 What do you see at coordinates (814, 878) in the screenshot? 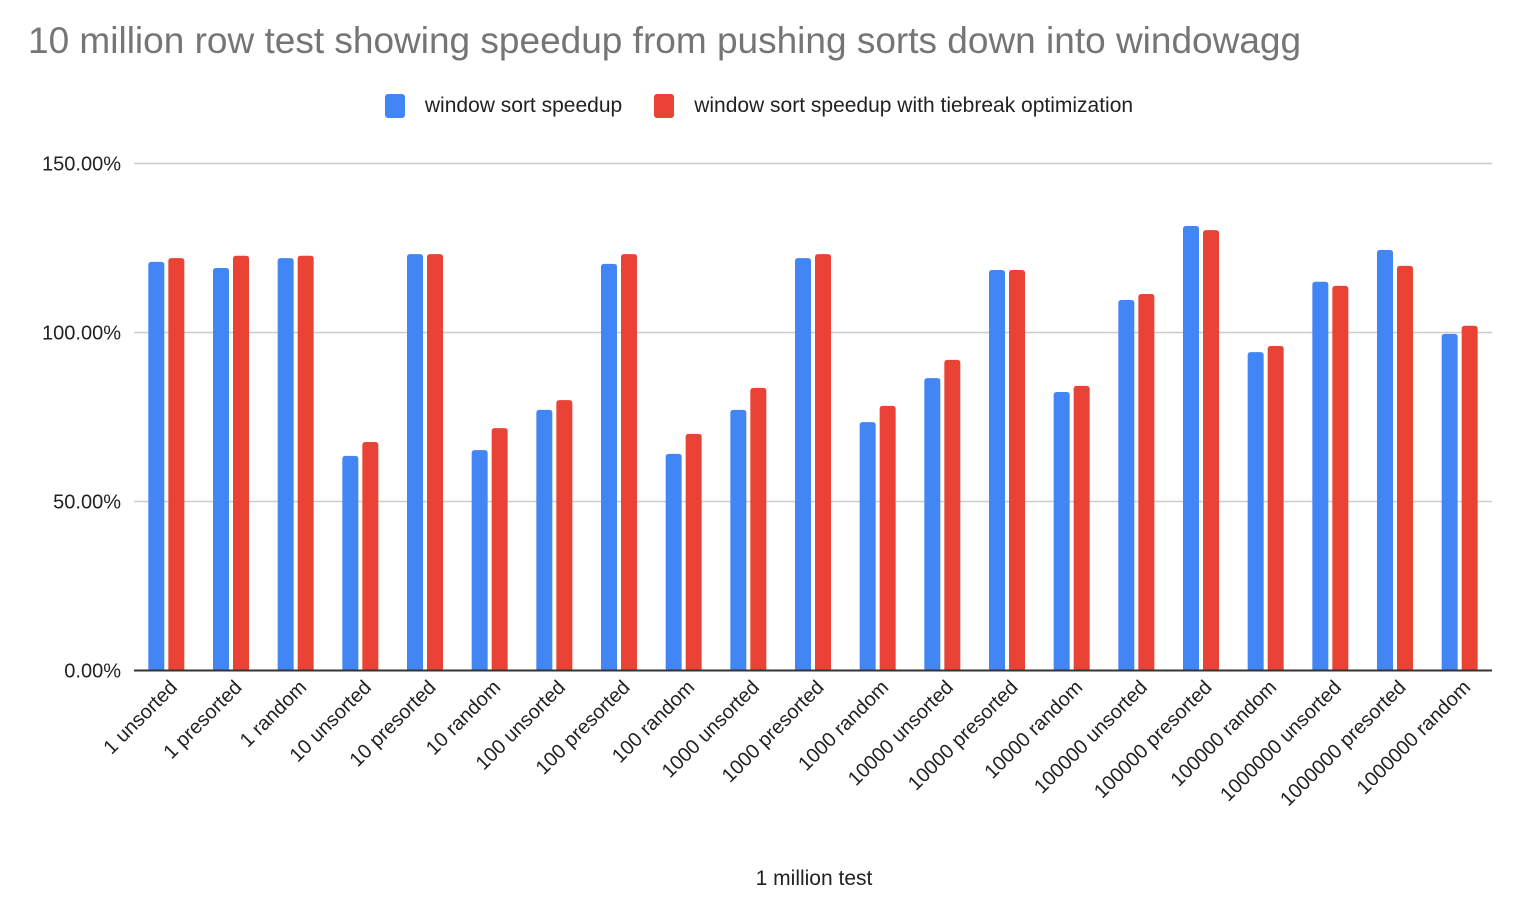
I see `x-axis-title: 1 million test` at bounding box center [814, 878].